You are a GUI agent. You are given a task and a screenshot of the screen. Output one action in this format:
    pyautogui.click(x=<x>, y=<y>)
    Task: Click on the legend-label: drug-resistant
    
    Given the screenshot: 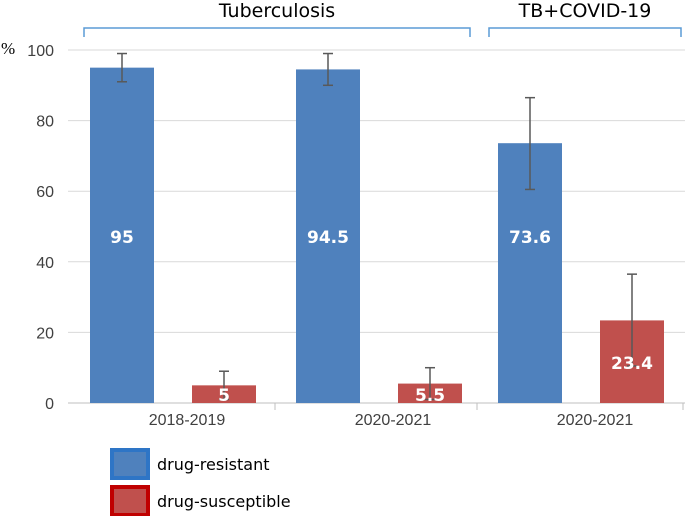 What is the action you would take?
    pyautogui.click(x=213, y=464)
    